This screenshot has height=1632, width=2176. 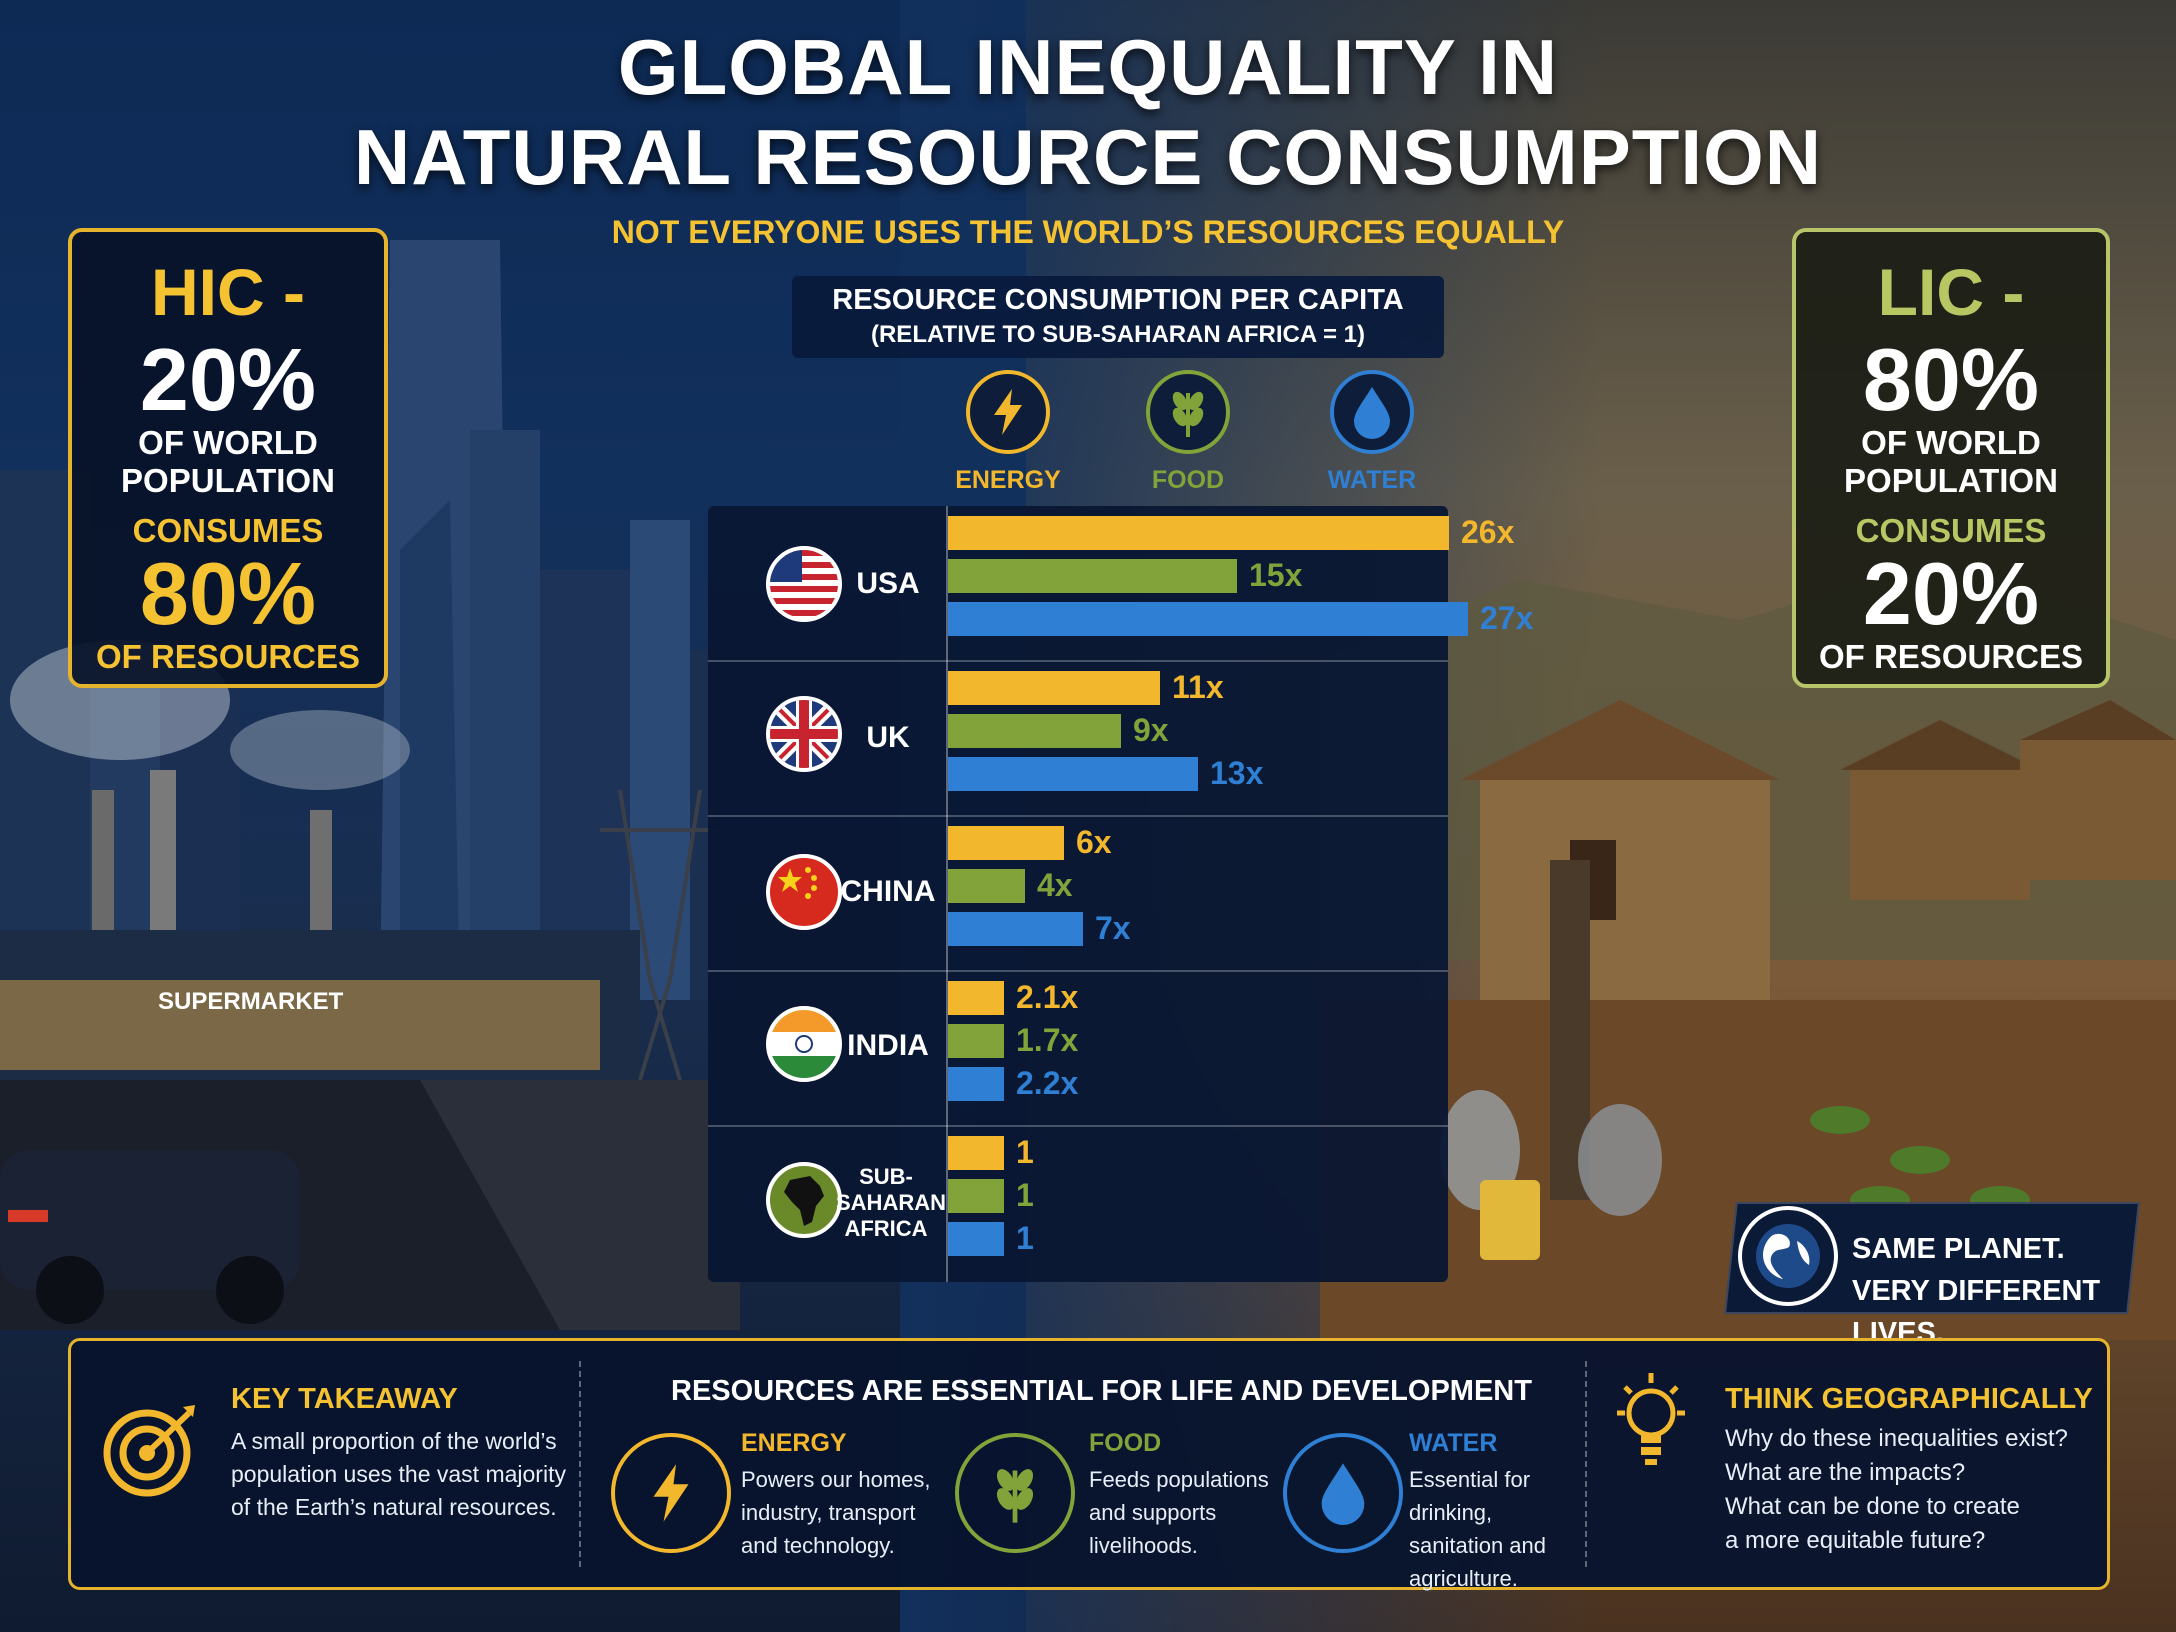 What do you see at coordinates (1094, 842) in the screenshot?
I see `value-label-china-energy: 6x` at bounding box center [1094, 842].